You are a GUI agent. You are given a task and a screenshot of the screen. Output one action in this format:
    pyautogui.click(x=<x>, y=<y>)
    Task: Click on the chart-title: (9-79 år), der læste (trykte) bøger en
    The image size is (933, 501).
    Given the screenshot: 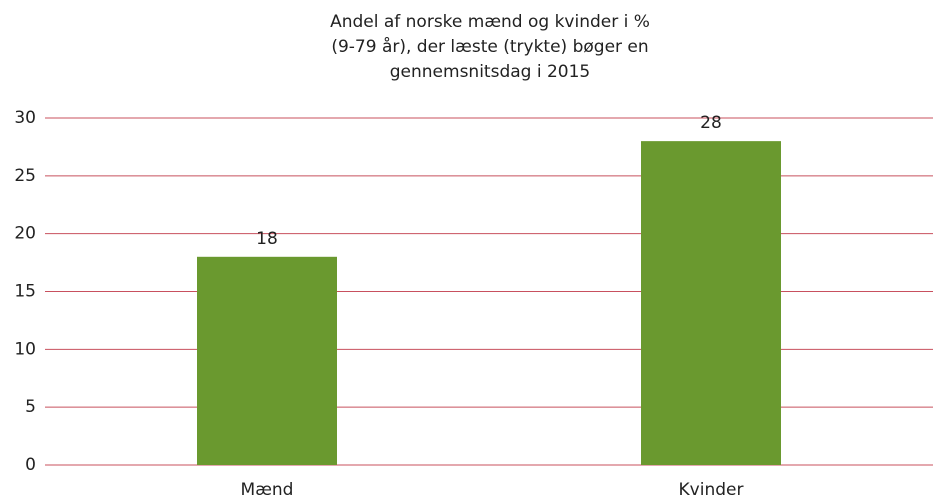 What is the action you would take?
    pyautogui.click(x=489, y=46)
    